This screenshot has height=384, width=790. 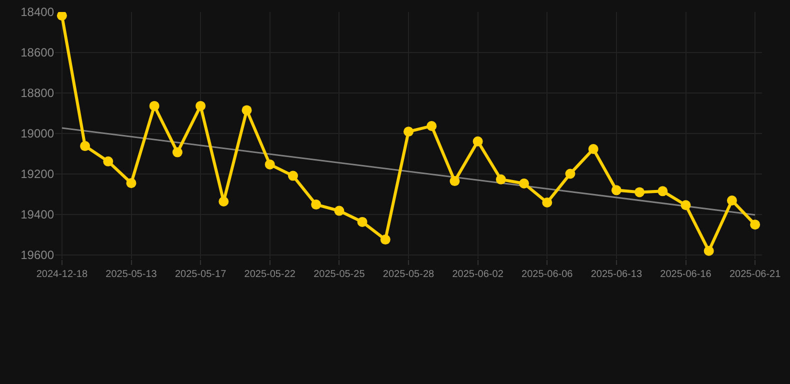 What do you see at coordinates (478, 274) in the screenshot?
I see `x-tick-label: 2025-06-02` at bounding box center [478, 274].